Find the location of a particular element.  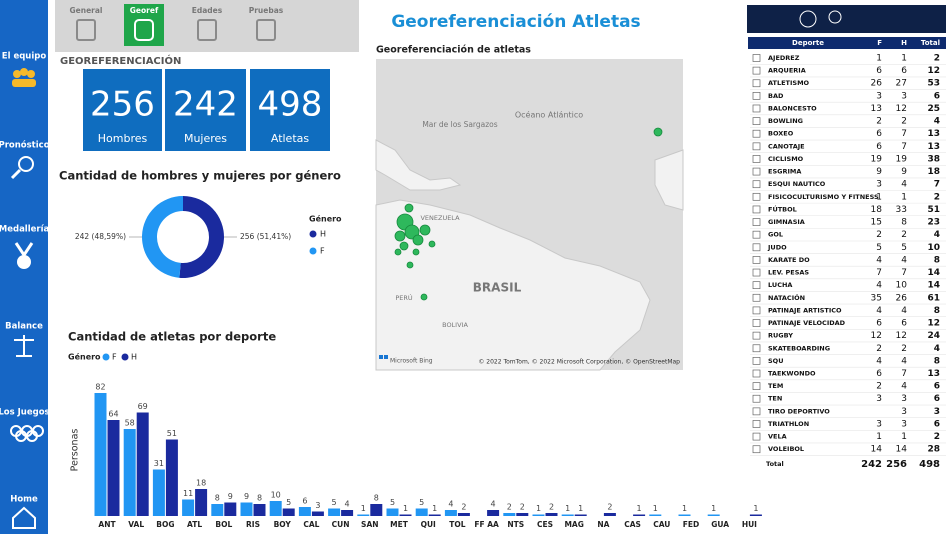

donut-label: 256 (51,41%) is located at coordinates (265, 236).